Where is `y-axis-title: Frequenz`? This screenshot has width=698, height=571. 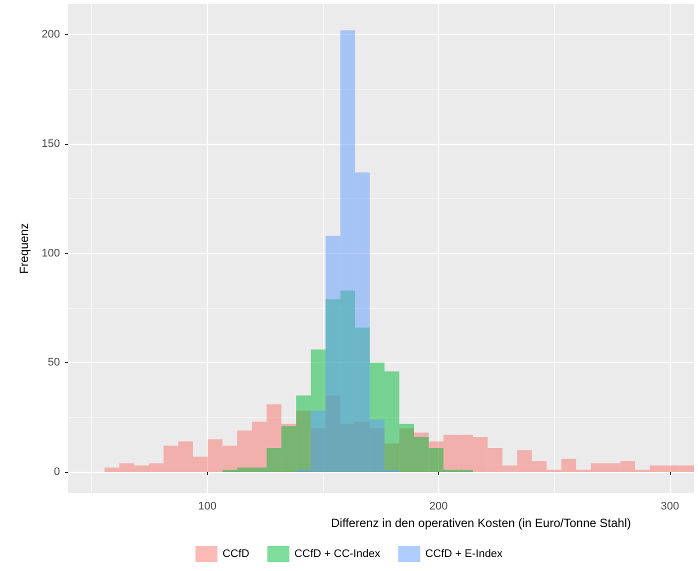
y-axis-title: Frequenz is located at coordinates (24, 248).